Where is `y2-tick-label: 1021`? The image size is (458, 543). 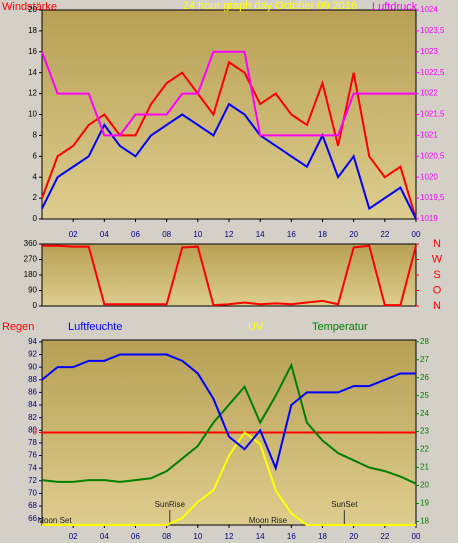
y2-tick-label: 1021 is located at coordinates (429, 135).